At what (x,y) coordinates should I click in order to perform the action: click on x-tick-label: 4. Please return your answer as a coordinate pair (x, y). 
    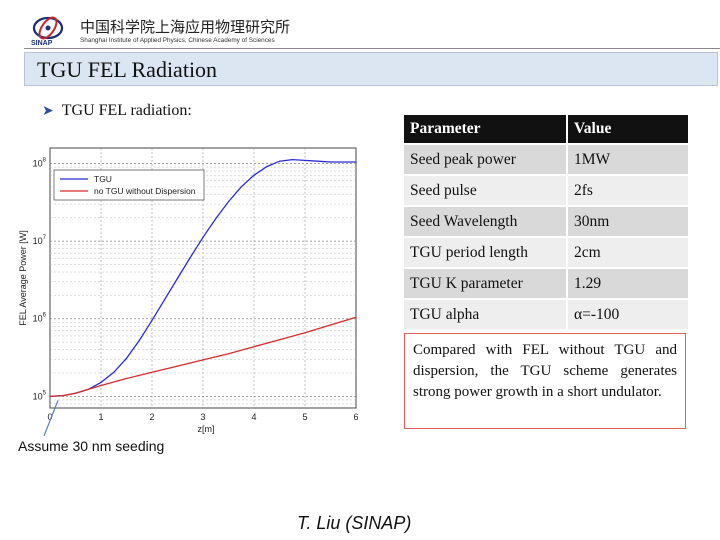
    Looking at the image, I should click on (253, 417).